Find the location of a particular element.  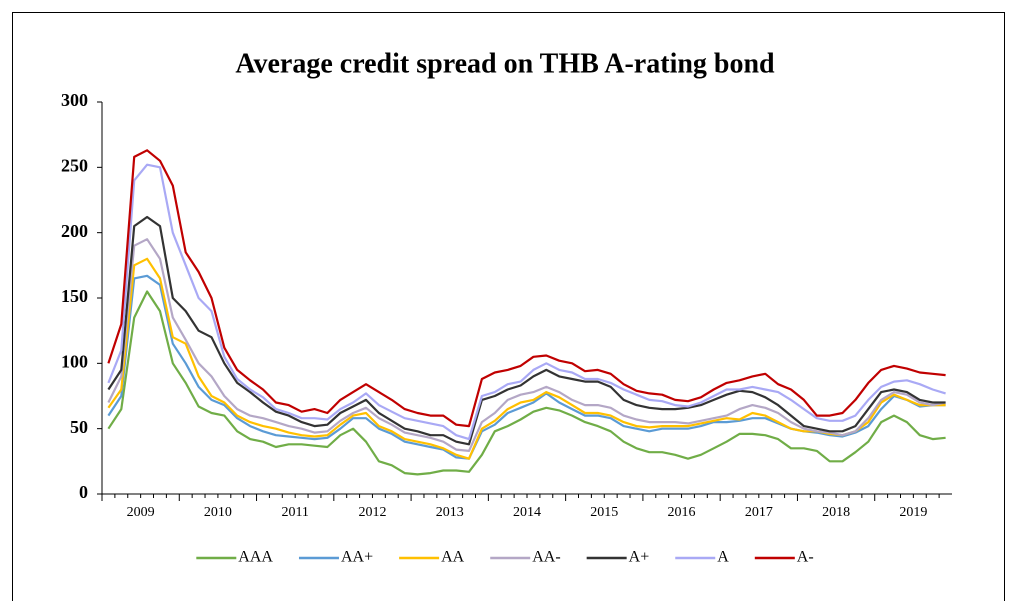

x-tick-label: 2015 is located at coordinates (604, 512).